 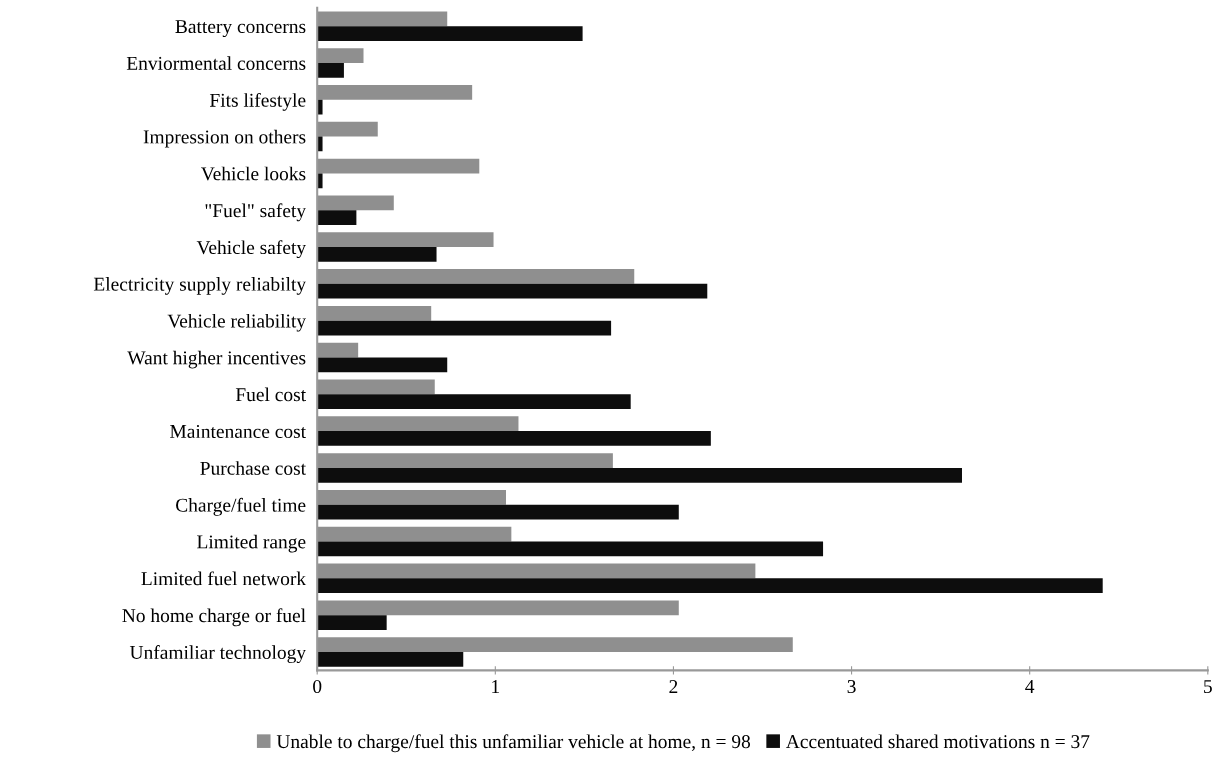 What do you see at coordinates (237, 322) in the screenshot?
I see `y-tick-label: Vehicle reliability` at bounding box center [237, 322].